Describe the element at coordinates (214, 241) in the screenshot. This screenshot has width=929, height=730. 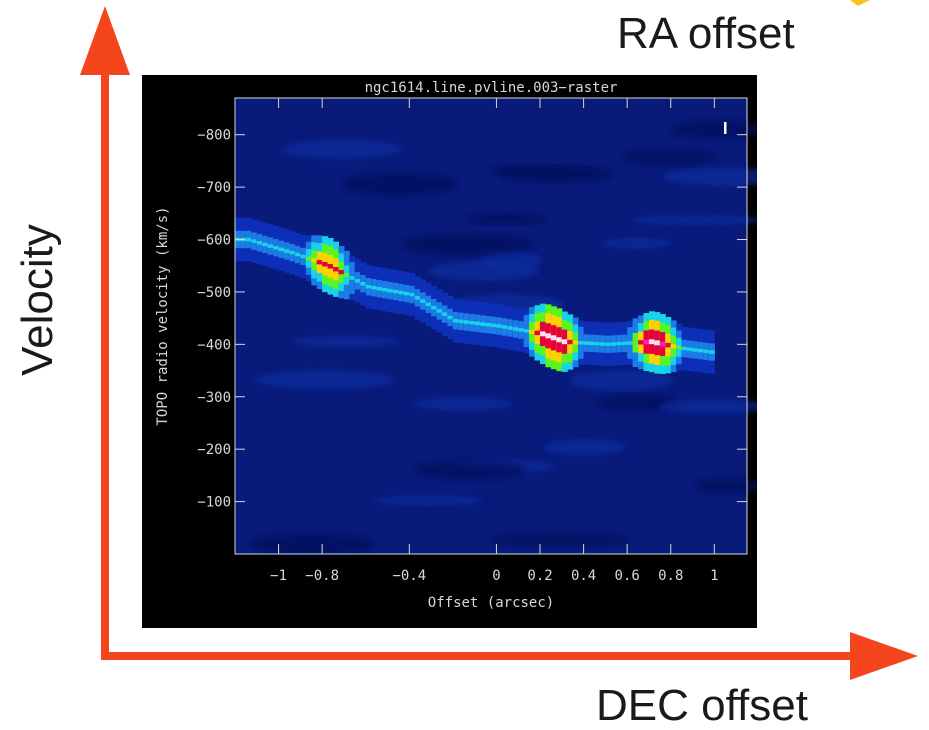
I see `y-tick-label: −600` at that location.